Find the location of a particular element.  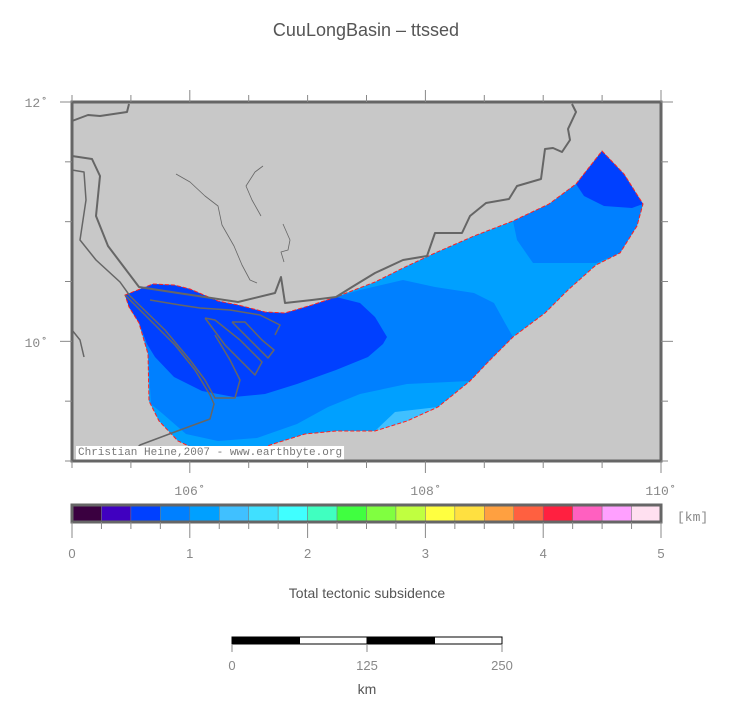

colorbar-tick-label: 4 is located at coordinates (543, 553).